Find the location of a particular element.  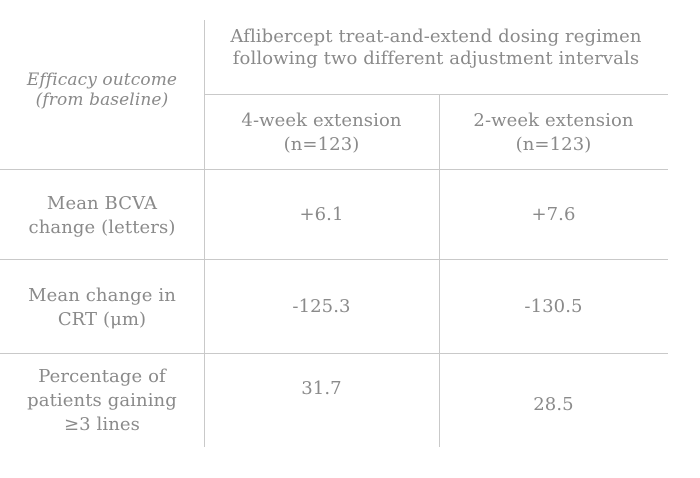

row-label-bcva: Mean BCVA change (letters) is located at coordinates (102, 216).